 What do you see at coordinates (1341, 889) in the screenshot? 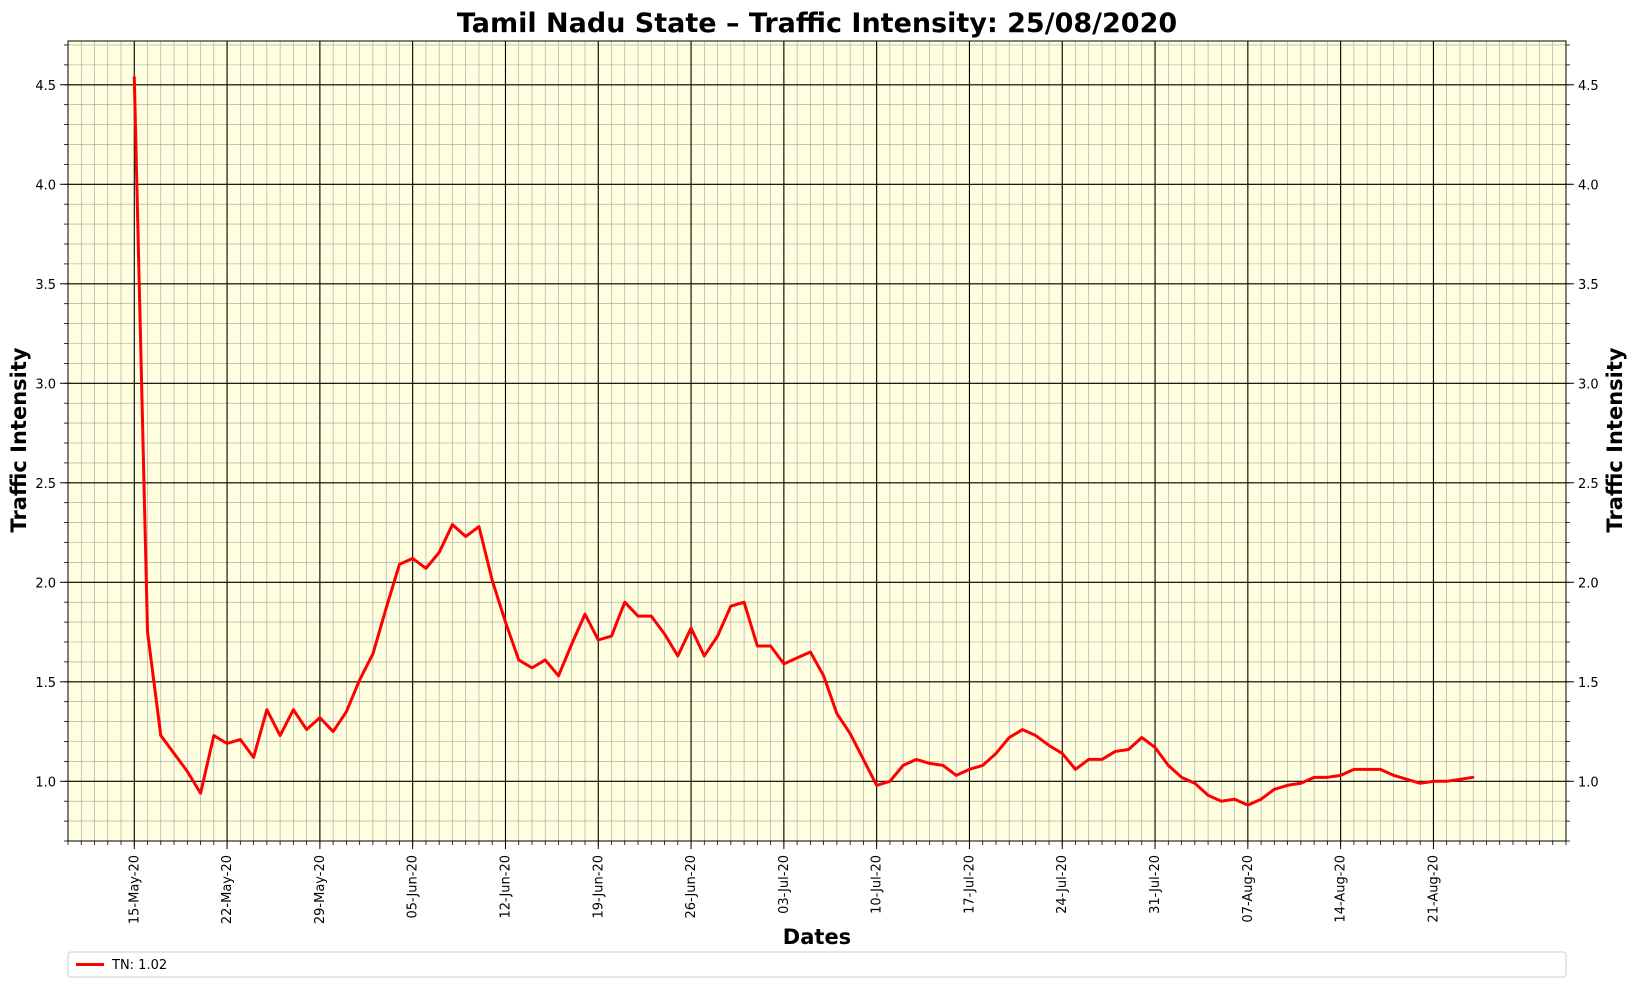
I see `x-tick-label: 14-Aug-20` at bounding box center [1341, 889].